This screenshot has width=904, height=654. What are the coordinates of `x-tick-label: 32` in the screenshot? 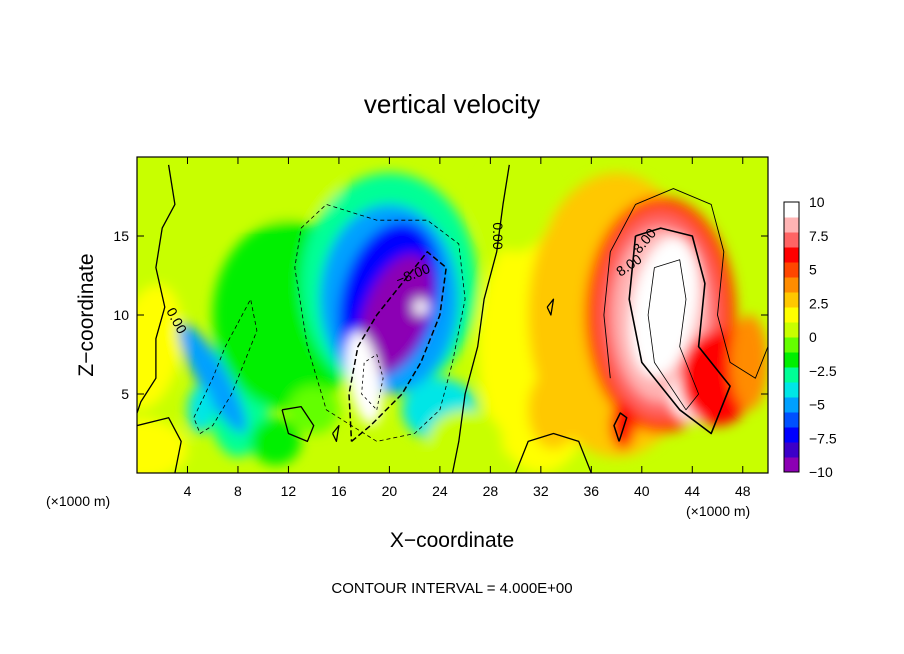 It's located at (541, 491).